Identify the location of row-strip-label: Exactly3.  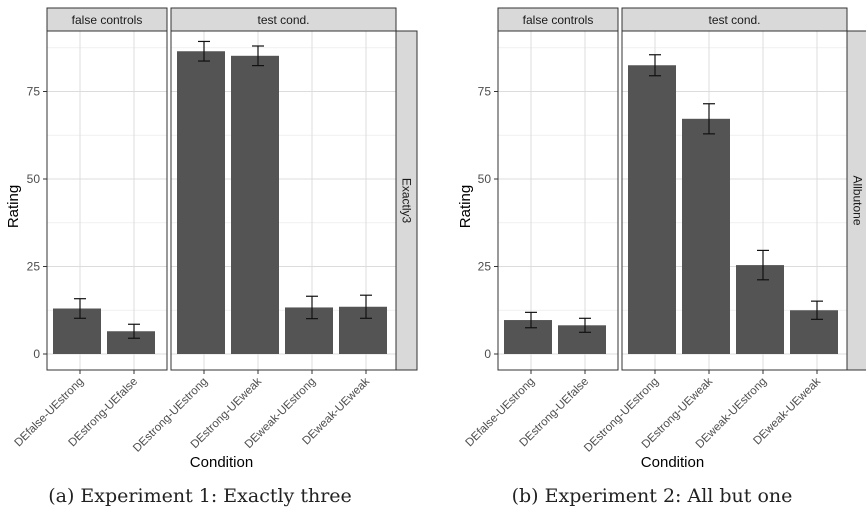
(407, 201).